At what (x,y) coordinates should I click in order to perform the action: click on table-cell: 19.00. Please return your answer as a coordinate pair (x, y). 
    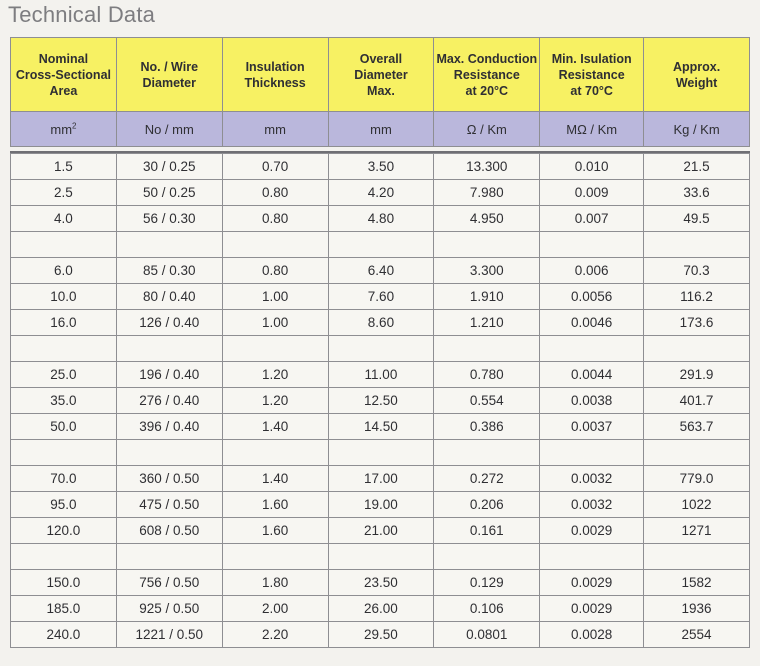
    Looking at the image, I should click on (381, 504).